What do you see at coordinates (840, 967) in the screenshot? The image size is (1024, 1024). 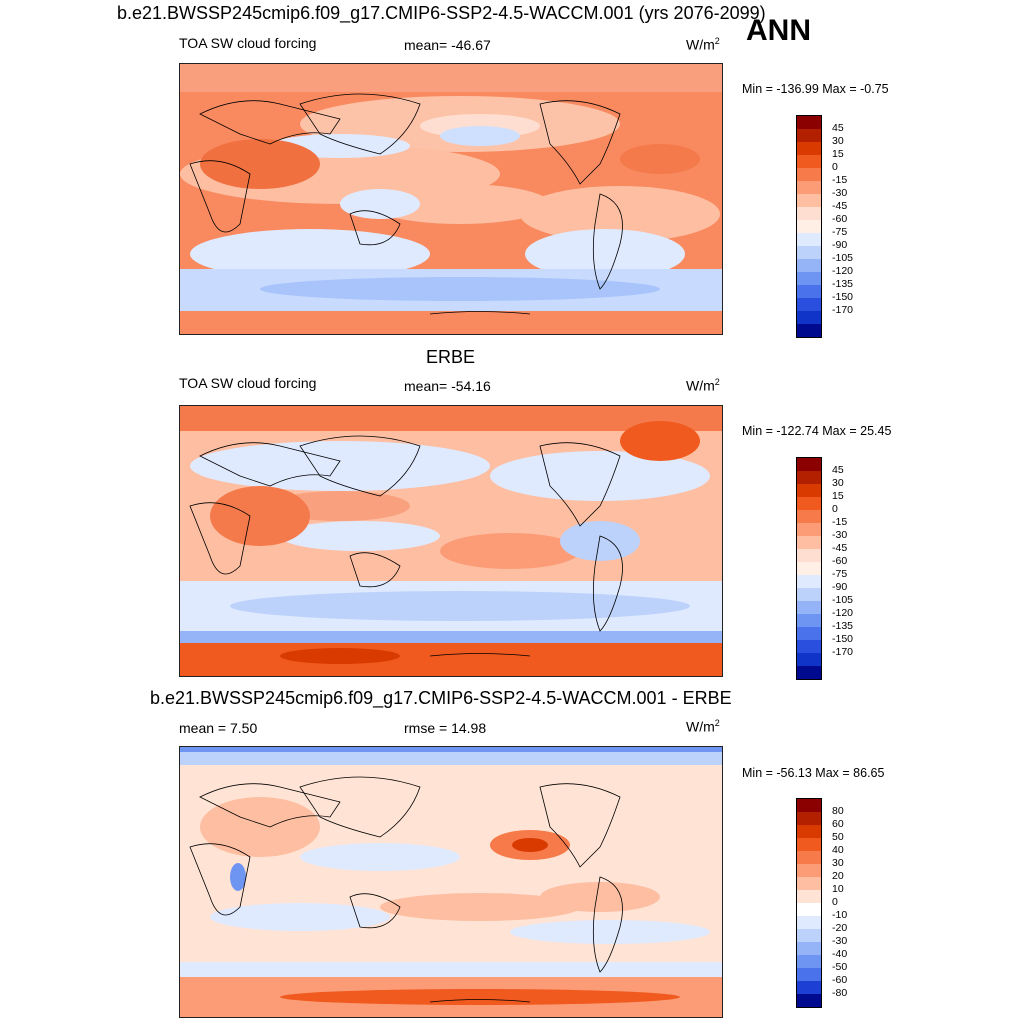 I see `panel3-colorbar-label: -50` at bounding box center [840, 967].